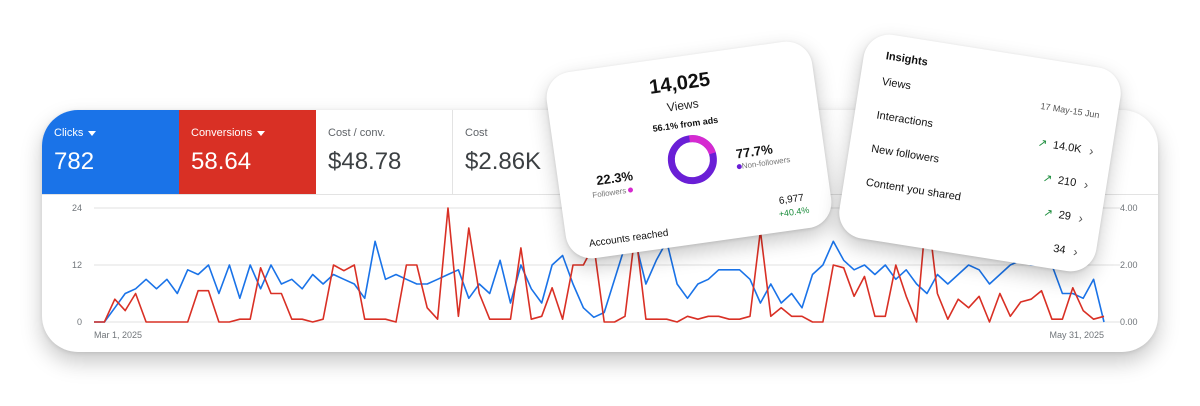 The height and width of the screenshot is (406, 1200). What do you see at coordinates (1059, 249) in the screenshot?
I see `row-value: 34` at bounding box center [1059, 249].